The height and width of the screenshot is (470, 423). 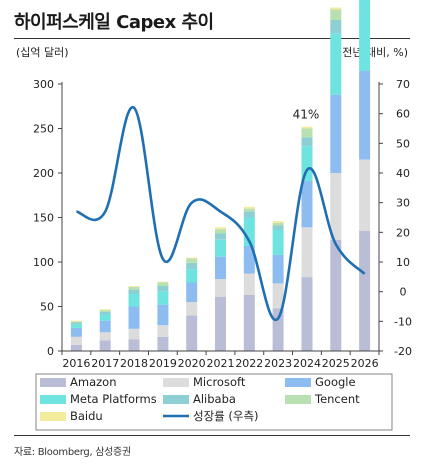 What do you see at coordinates (403, 84) in the screenshot?
I see `y-right-tick-label: 70` at bounding box center [403, 84].